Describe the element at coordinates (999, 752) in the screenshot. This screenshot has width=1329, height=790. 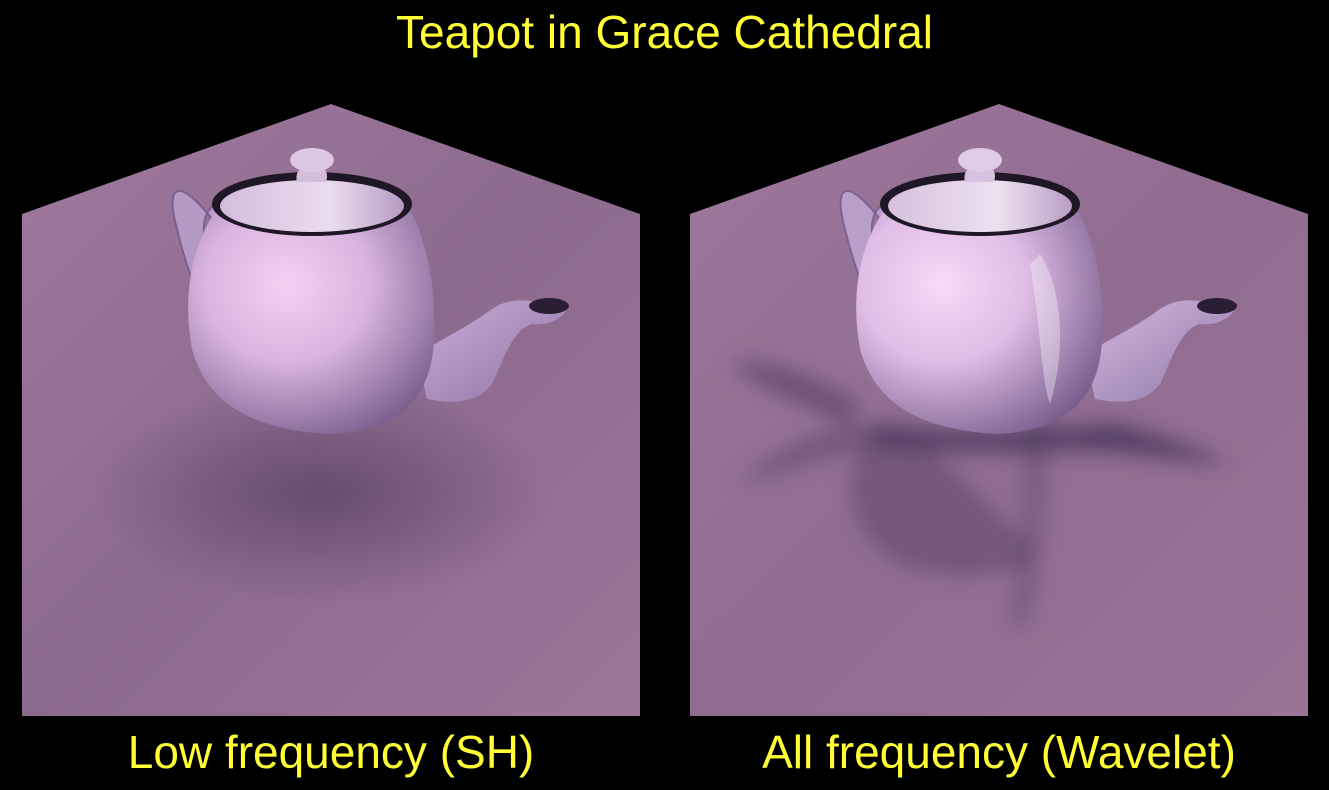
I see `caption-all-frequency: All frequency (Wavelet)` at that location.